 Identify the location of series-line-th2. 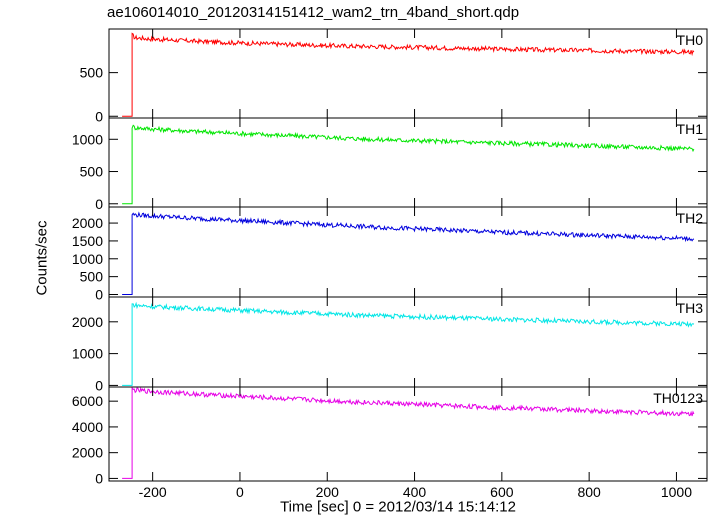
(408, 253).